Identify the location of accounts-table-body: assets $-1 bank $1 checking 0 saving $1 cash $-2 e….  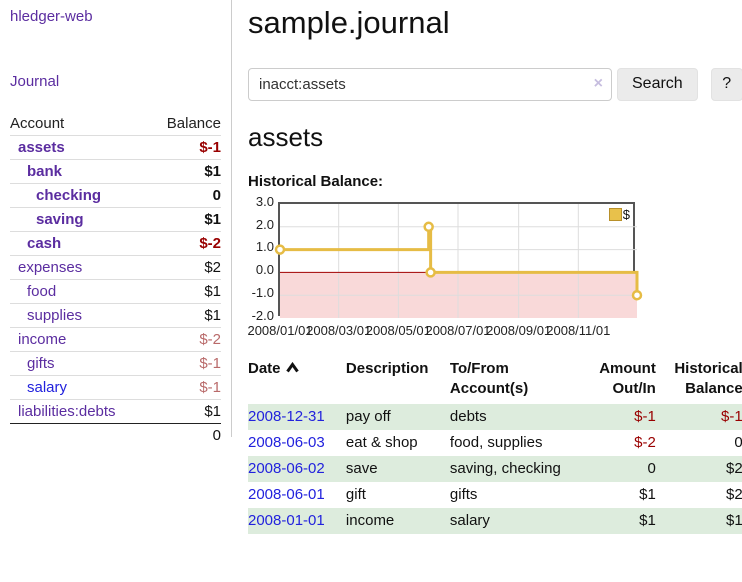
(115, 279).